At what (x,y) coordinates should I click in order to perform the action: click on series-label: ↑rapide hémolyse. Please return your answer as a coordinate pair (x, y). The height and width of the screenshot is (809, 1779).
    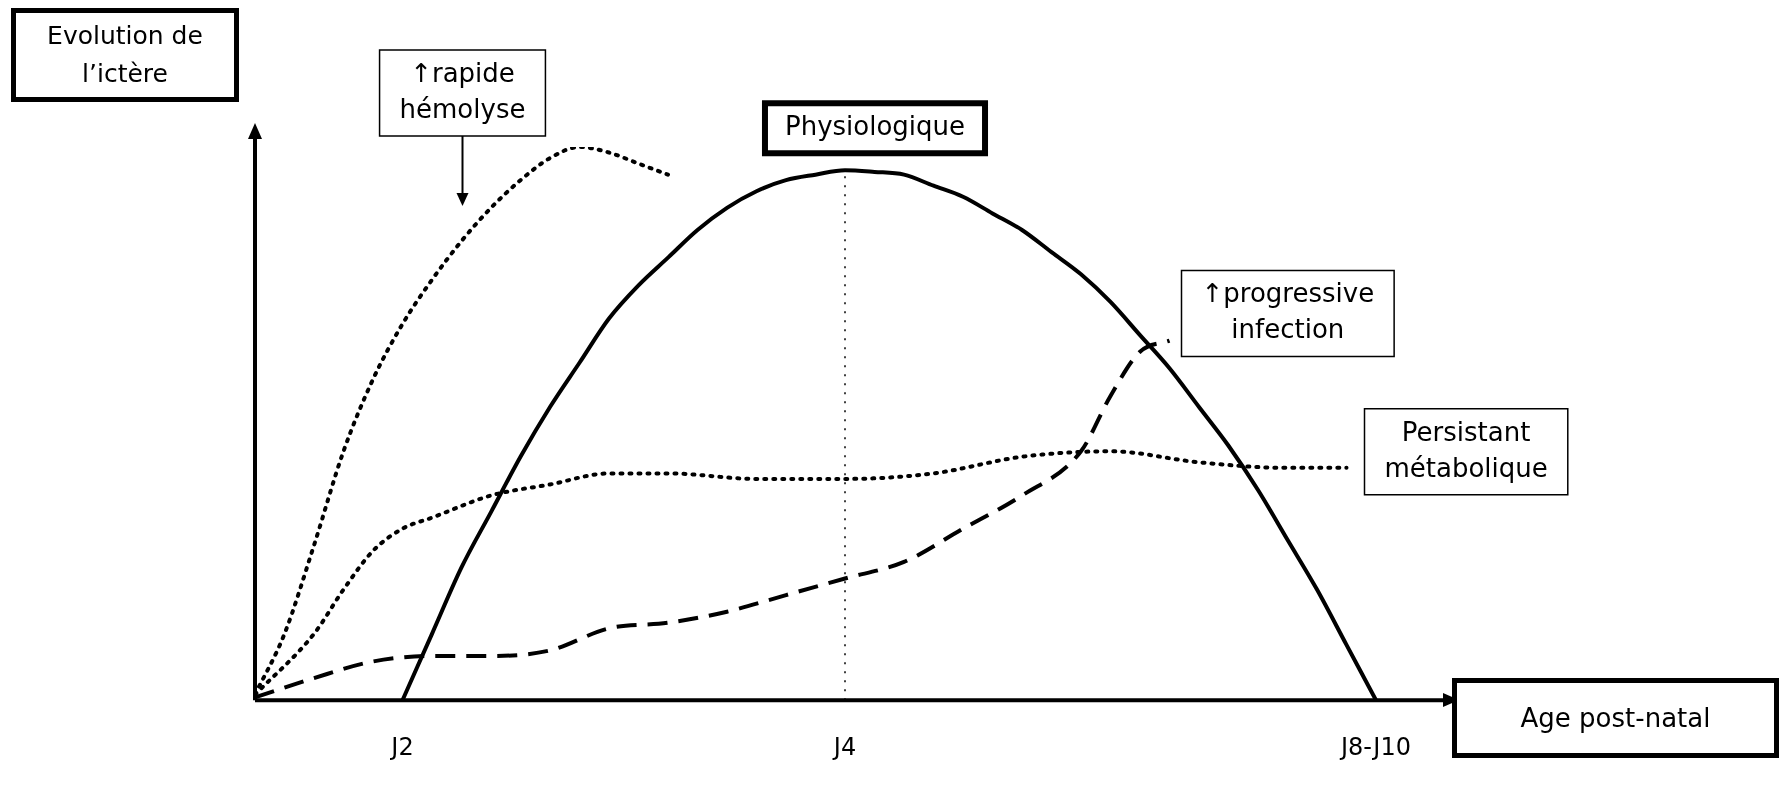
    Looking at the image, I should click on (462, 90).